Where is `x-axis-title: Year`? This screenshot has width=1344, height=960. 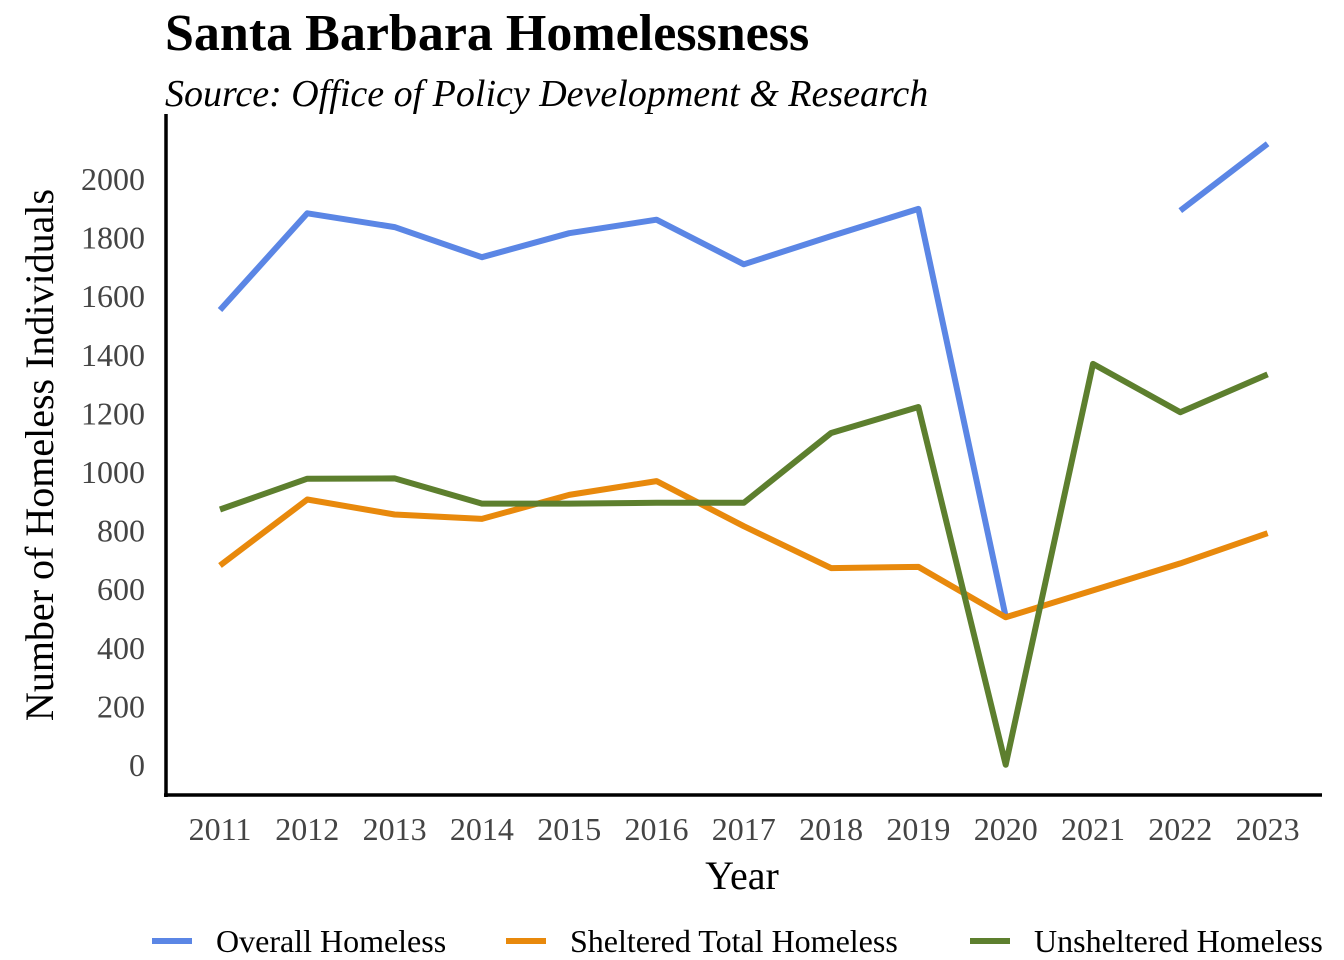 x-axis-title: Year is located at coordinates (742, 875).